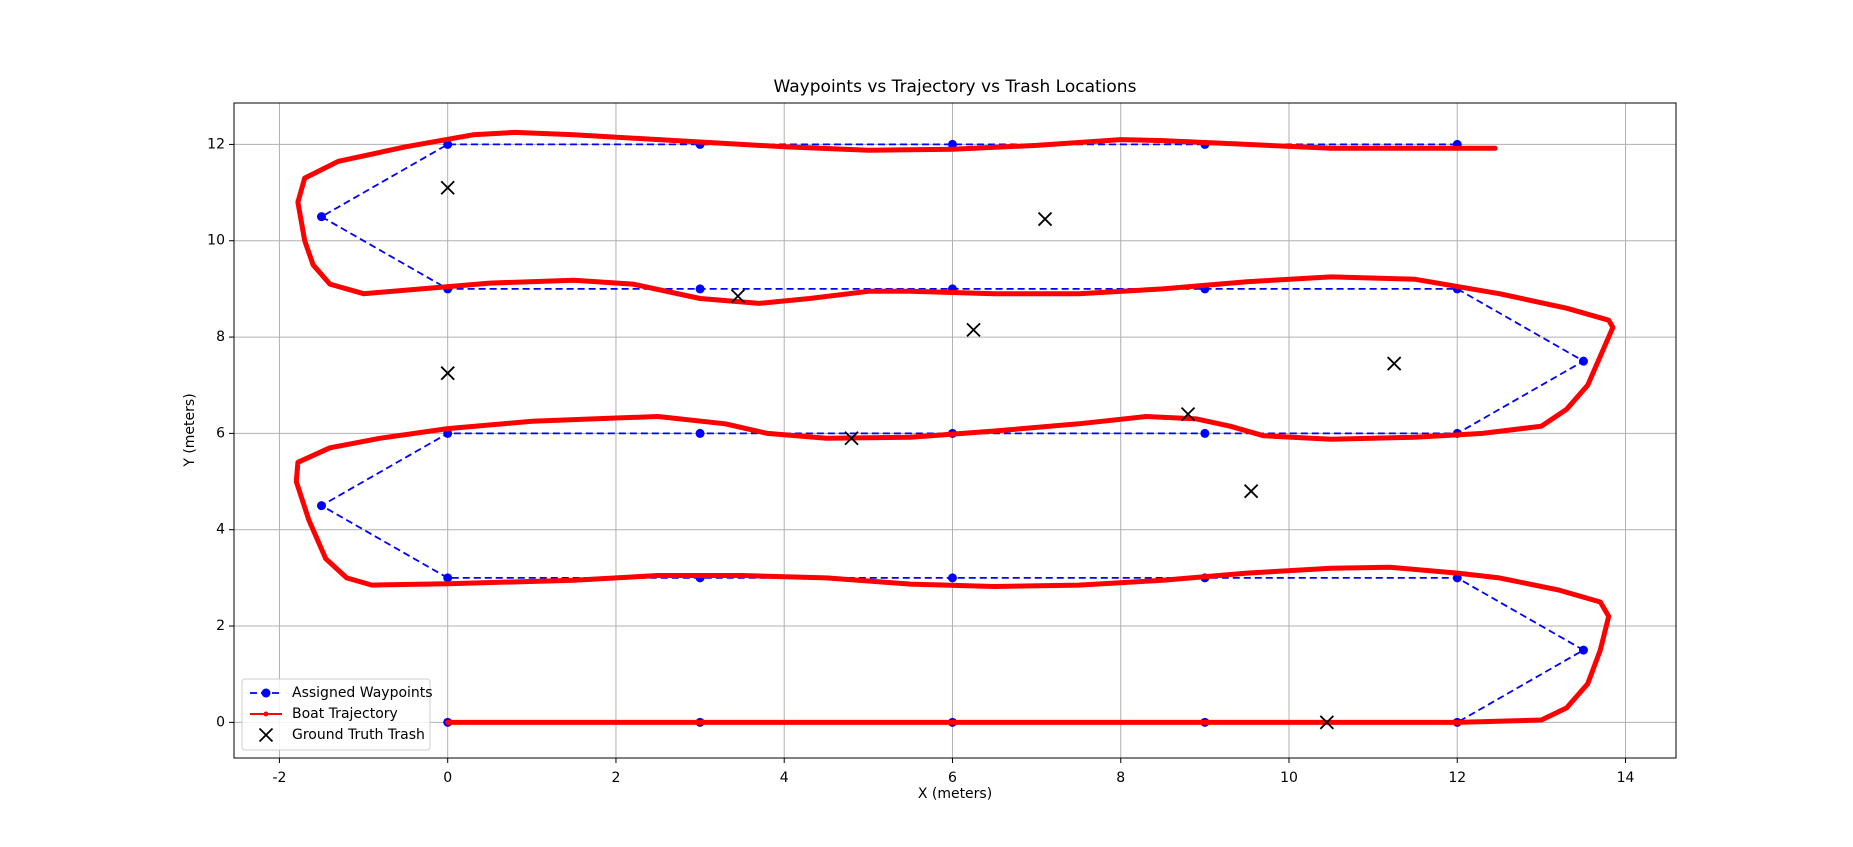 This screenshot has height=847, width=1853. What do you see at coordinates (784, 778) in the screenshot?
I see `x-tick-label: 4` at bounding box center [784, 778].